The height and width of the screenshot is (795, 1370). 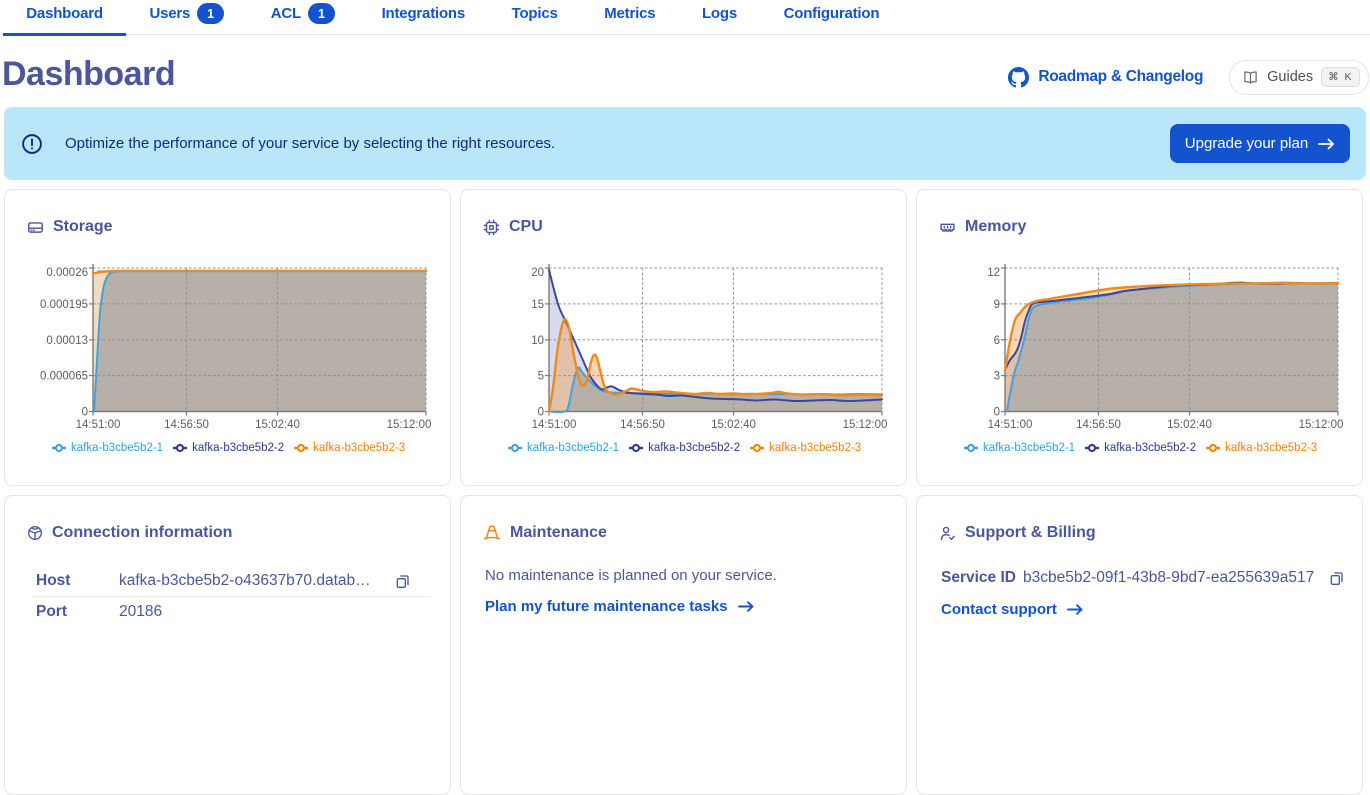 What do you see at coordinates (537, 305) in the screenshot?
I see `svg-text: 15` at bounding box center [537, 305].